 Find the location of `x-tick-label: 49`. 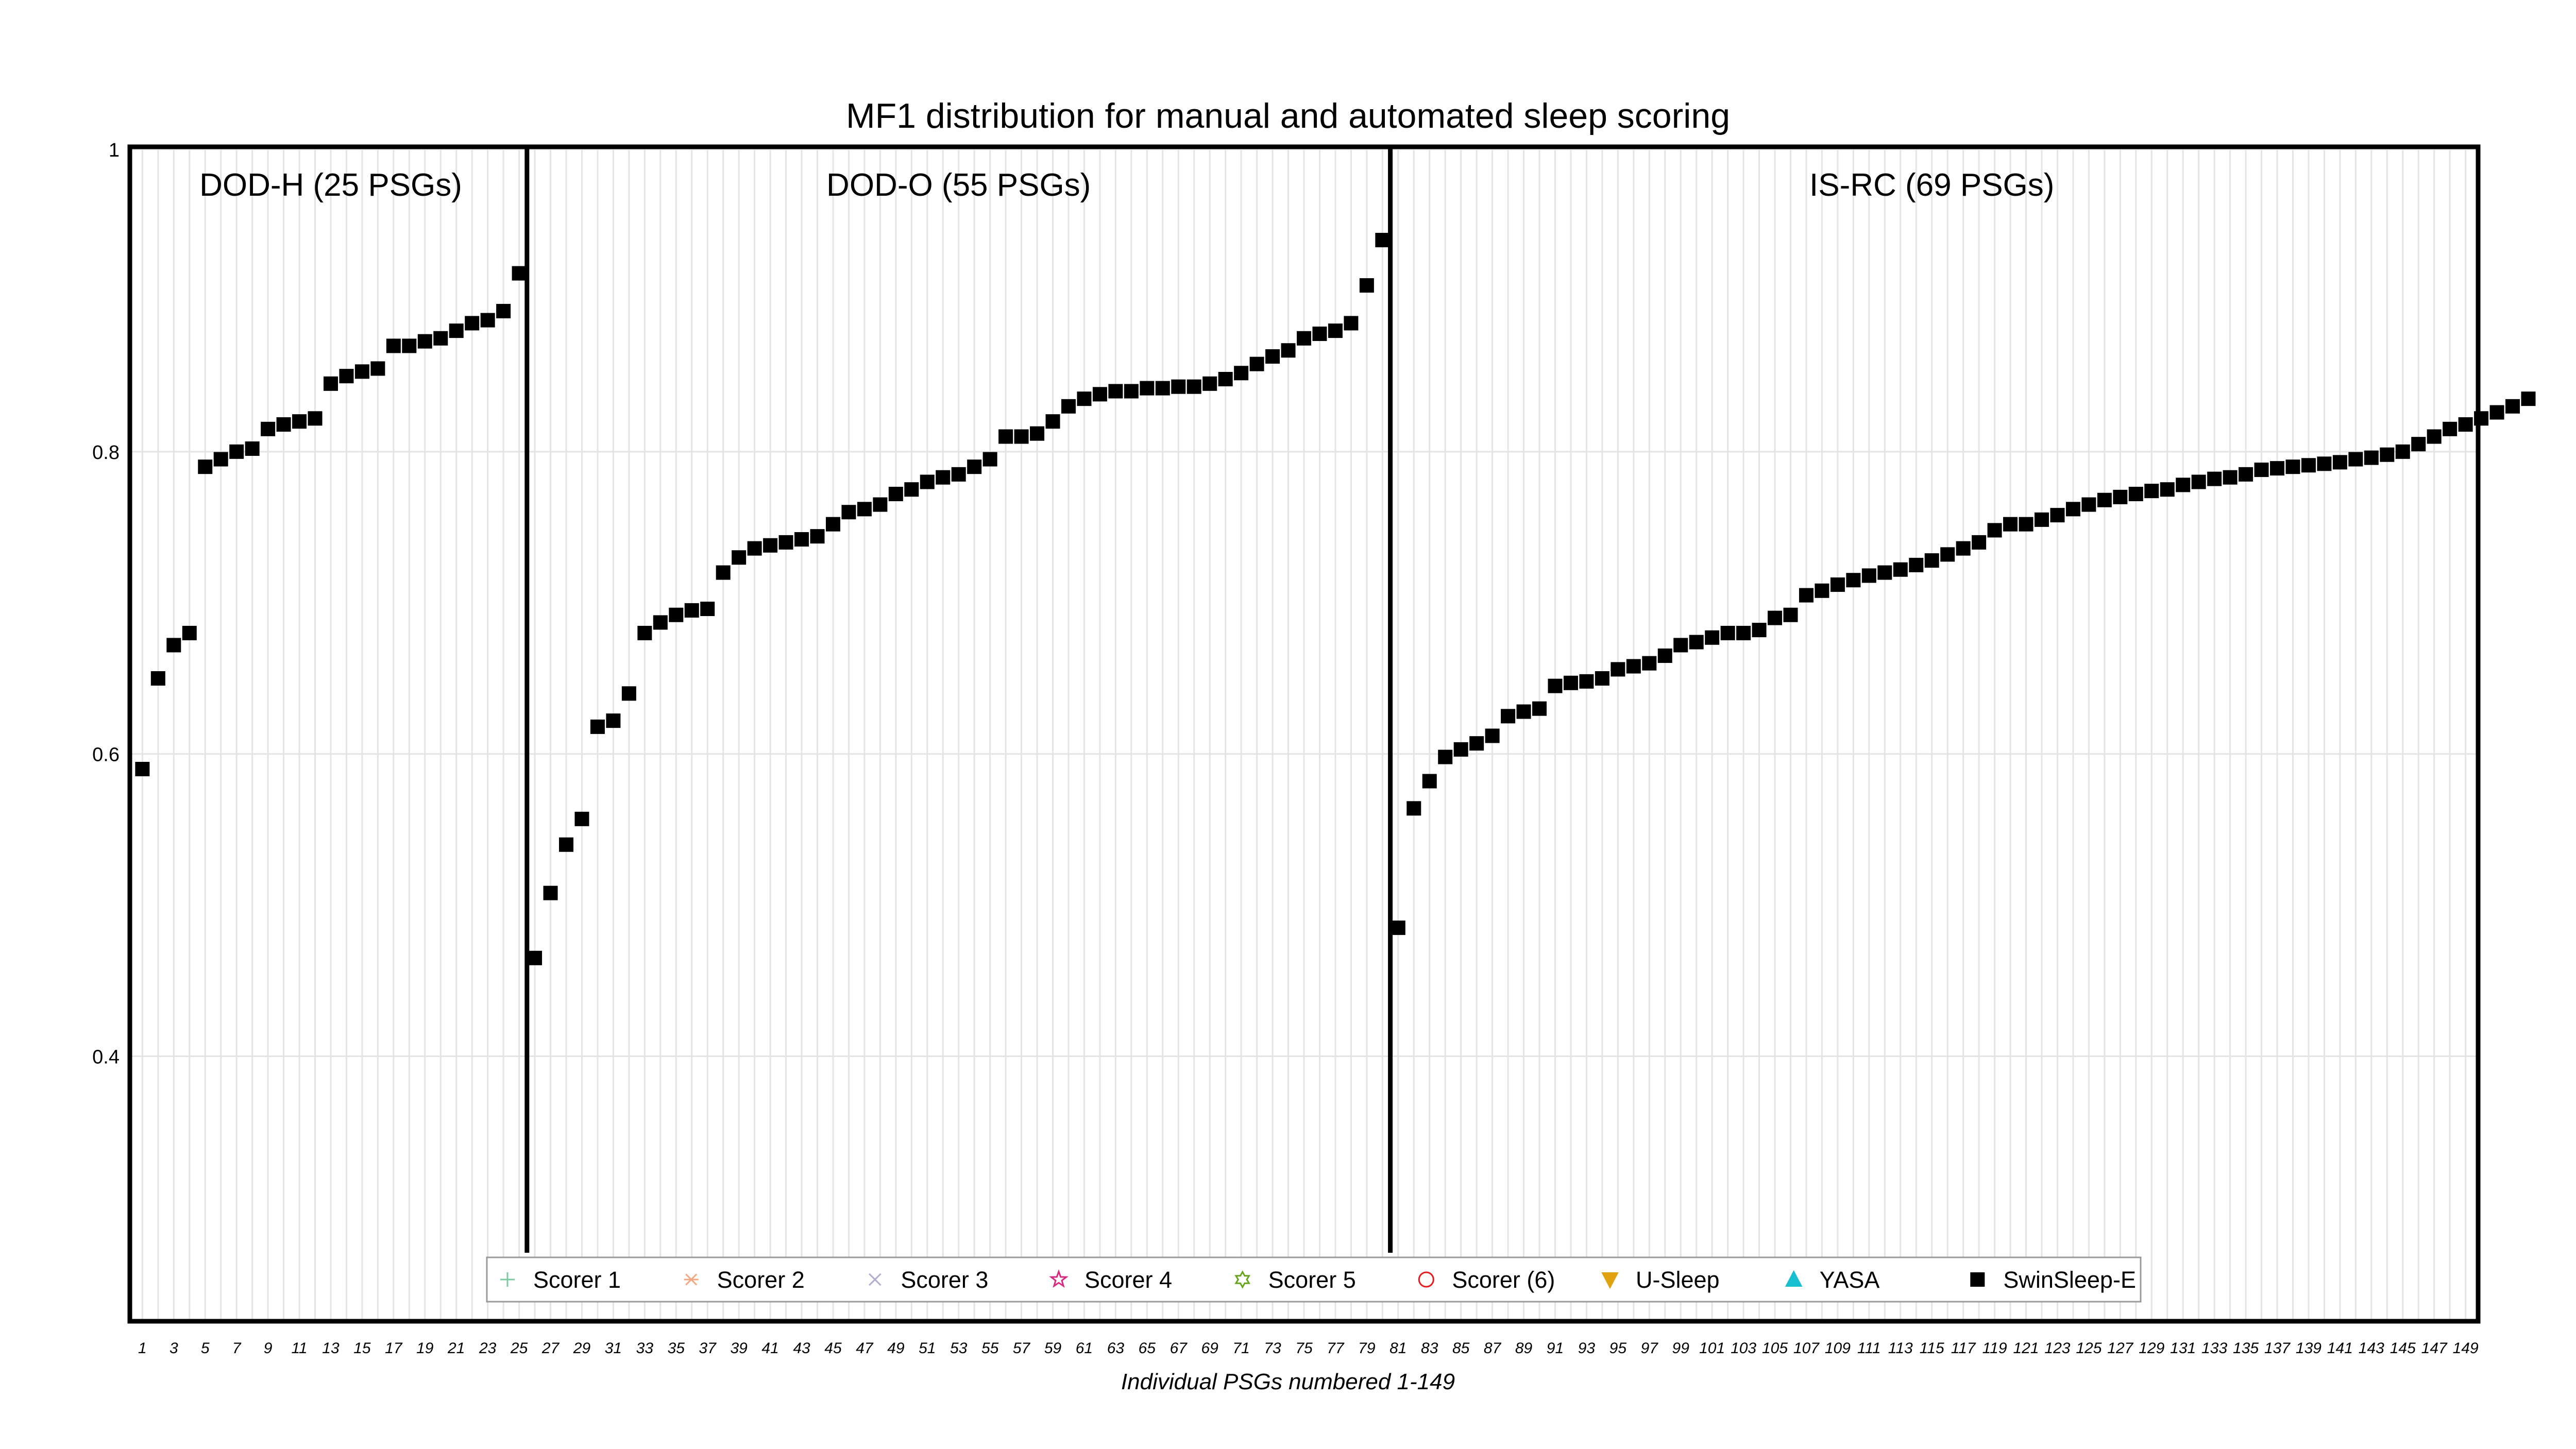

x-tick-label: 49 is located at coordinates (896, 1349).